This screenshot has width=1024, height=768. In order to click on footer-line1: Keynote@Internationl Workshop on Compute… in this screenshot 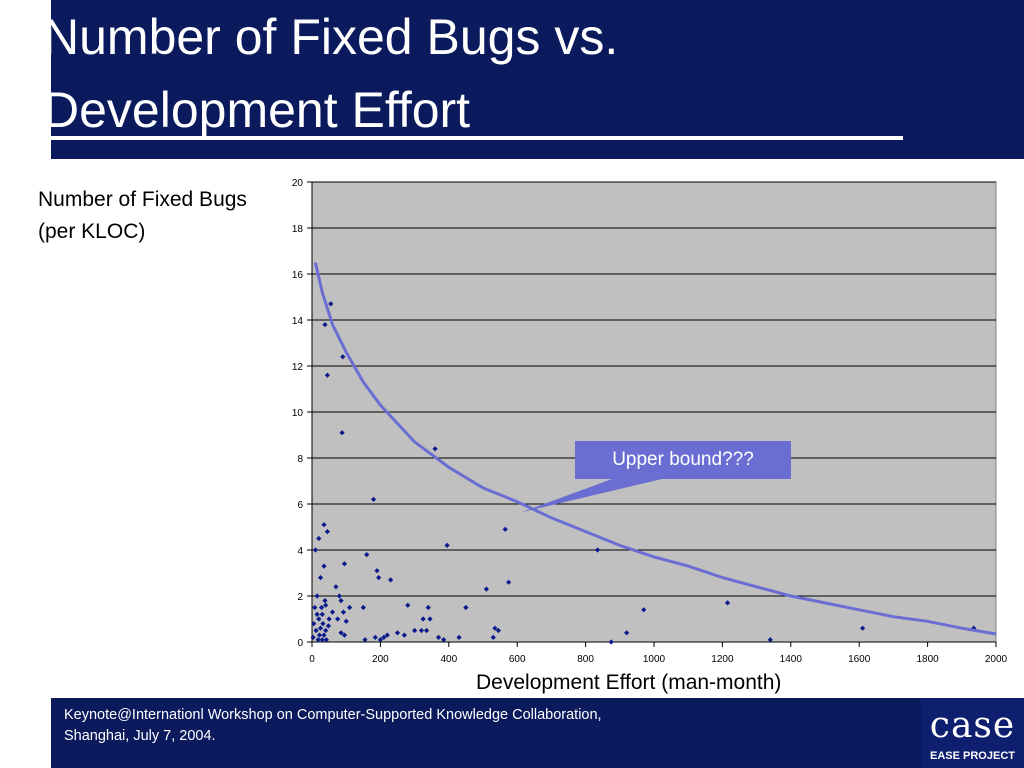, I will do `click(333, 715)`.